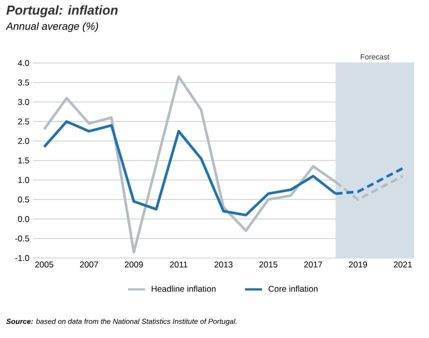 The width and height of the screenshot is (429, 338). I want to click on y-tick-label: 4.0, so click(24, 63).